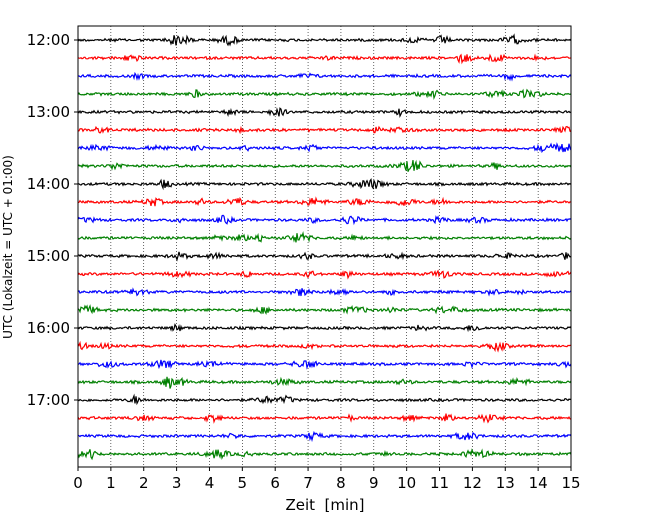  What do you see at coordinates (111, 483) in the screenshot?
I see `x-tick-label: 1` at bounding box center [111, 483].